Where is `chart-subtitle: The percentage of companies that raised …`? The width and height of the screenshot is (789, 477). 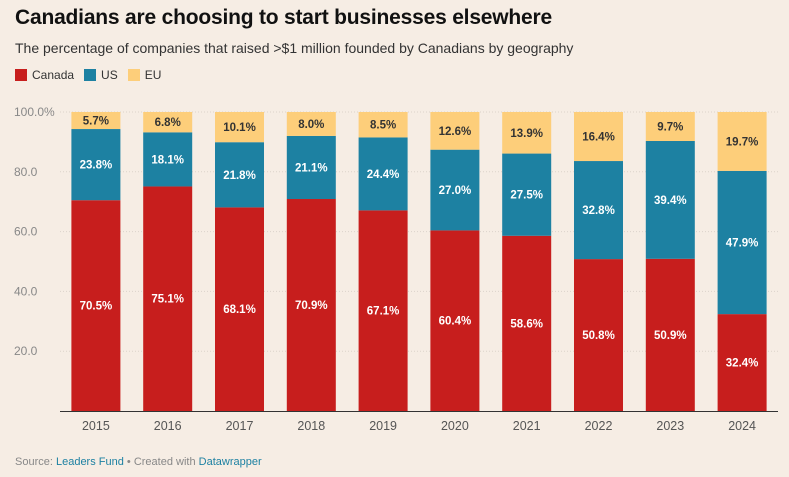 chart-subtitle: The percentage of companies that raised … is located at coordinates (294, 48).